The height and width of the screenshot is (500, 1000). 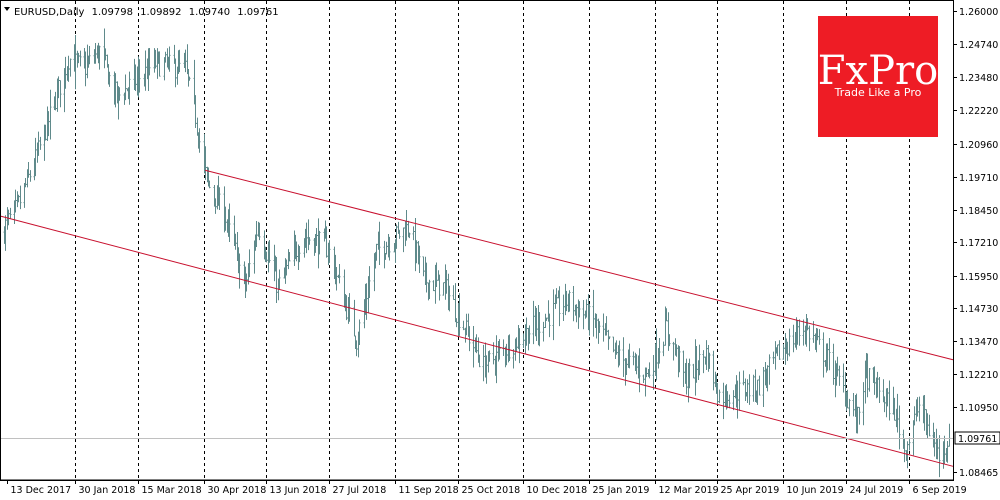 I want to click on y-tick-label: 1.22220, so click(x=978, y=111).